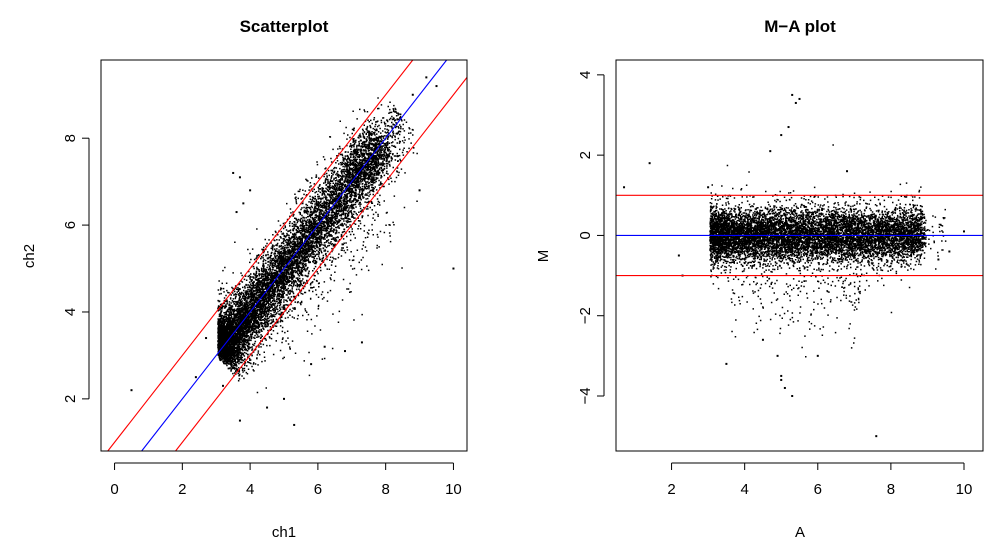 This screenshot has width=987, height=546. I want to click on ma-plot-reference-lines, so click(799, 235).